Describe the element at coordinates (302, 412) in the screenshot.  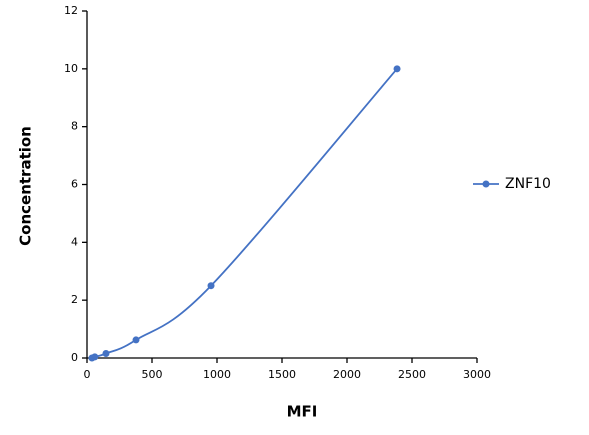
I see `x-axis-label: MFI` at that location.